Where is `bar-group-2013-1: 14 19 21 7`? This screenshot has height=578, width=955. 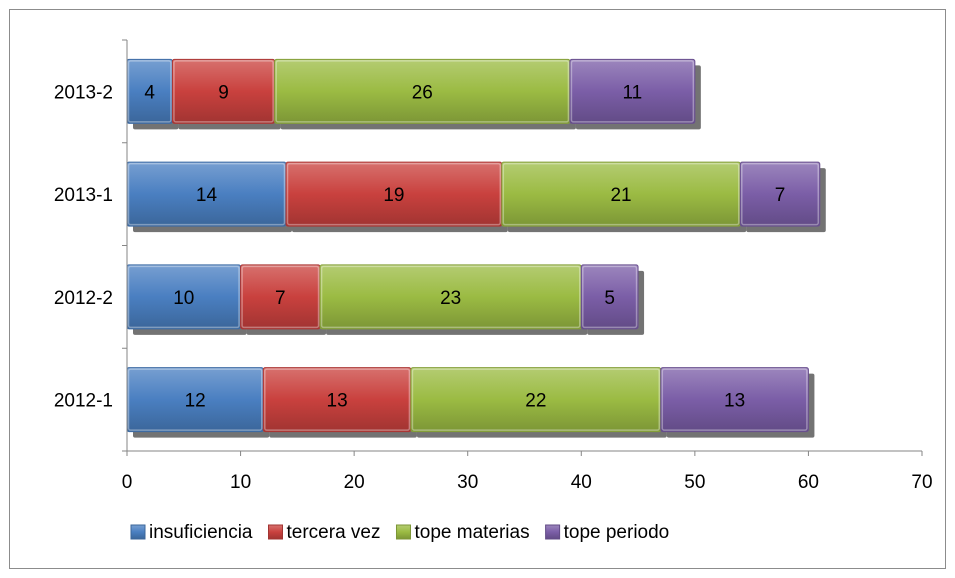
bar-group-2013-1: 14 19 21 7 is located at coordinates (476, 197).